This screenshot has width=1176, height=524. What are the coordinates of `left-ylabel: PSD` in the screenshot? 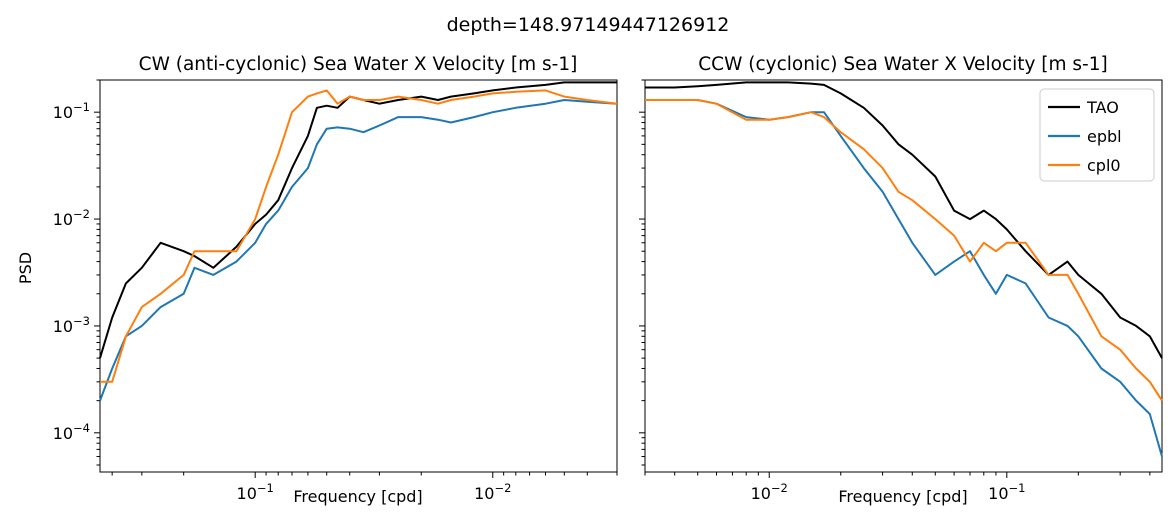 It's located at (25, 268).